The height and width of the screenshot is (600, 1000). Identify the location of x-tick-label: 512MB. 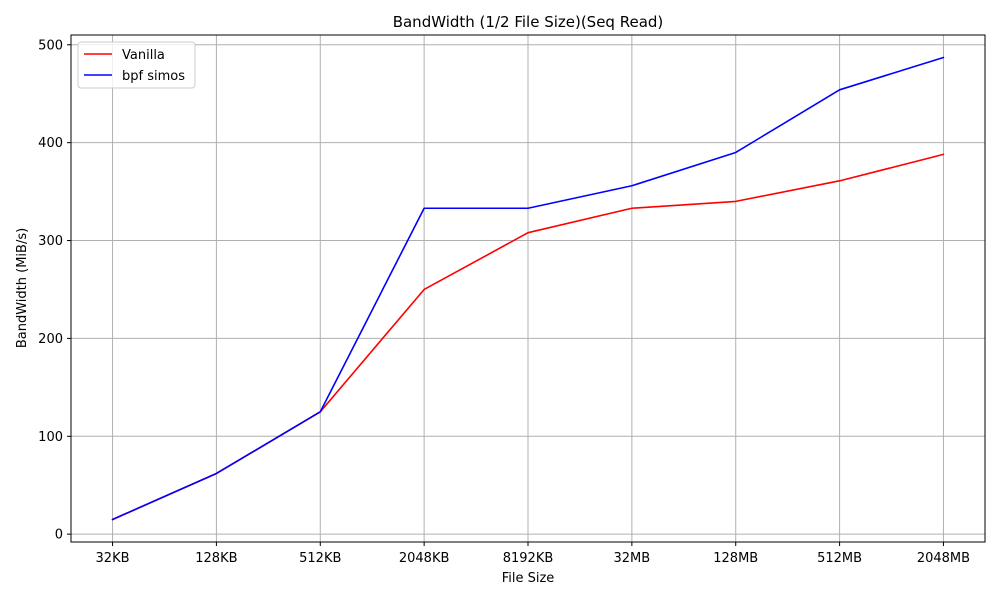
(839, 558).